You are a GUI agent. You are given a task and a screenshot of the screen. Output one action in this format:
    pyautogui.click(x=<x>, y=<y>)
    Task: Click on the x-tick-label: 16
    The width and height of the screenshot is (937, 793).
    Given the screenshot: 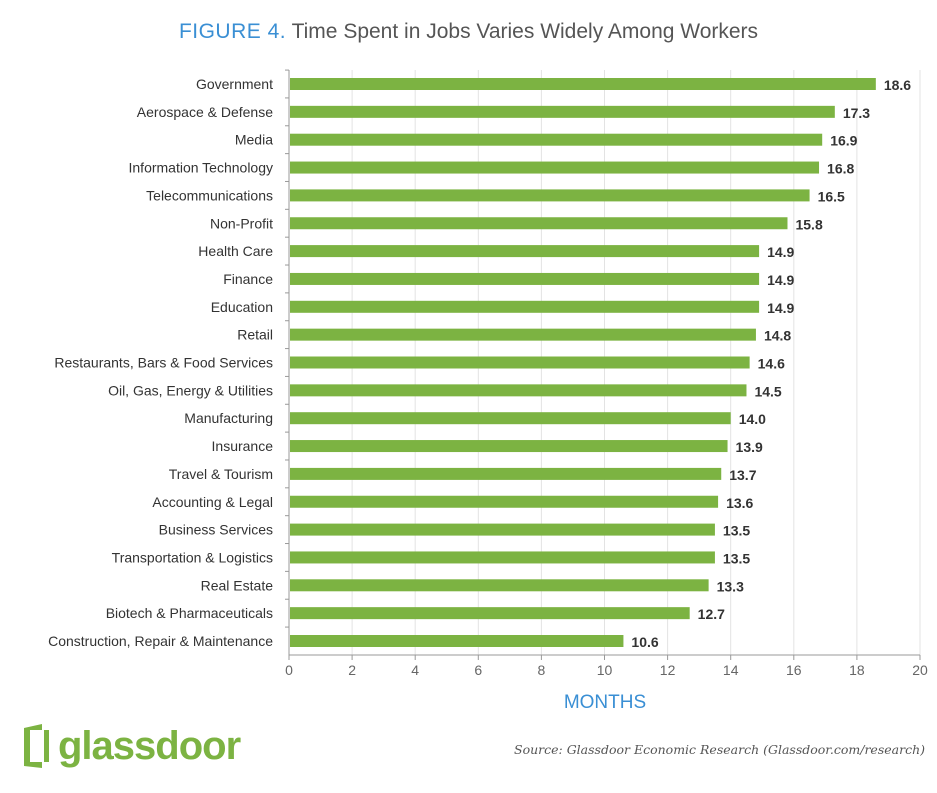 What is the action you would take?
    pyautogui.click(x=794, y=670)
    